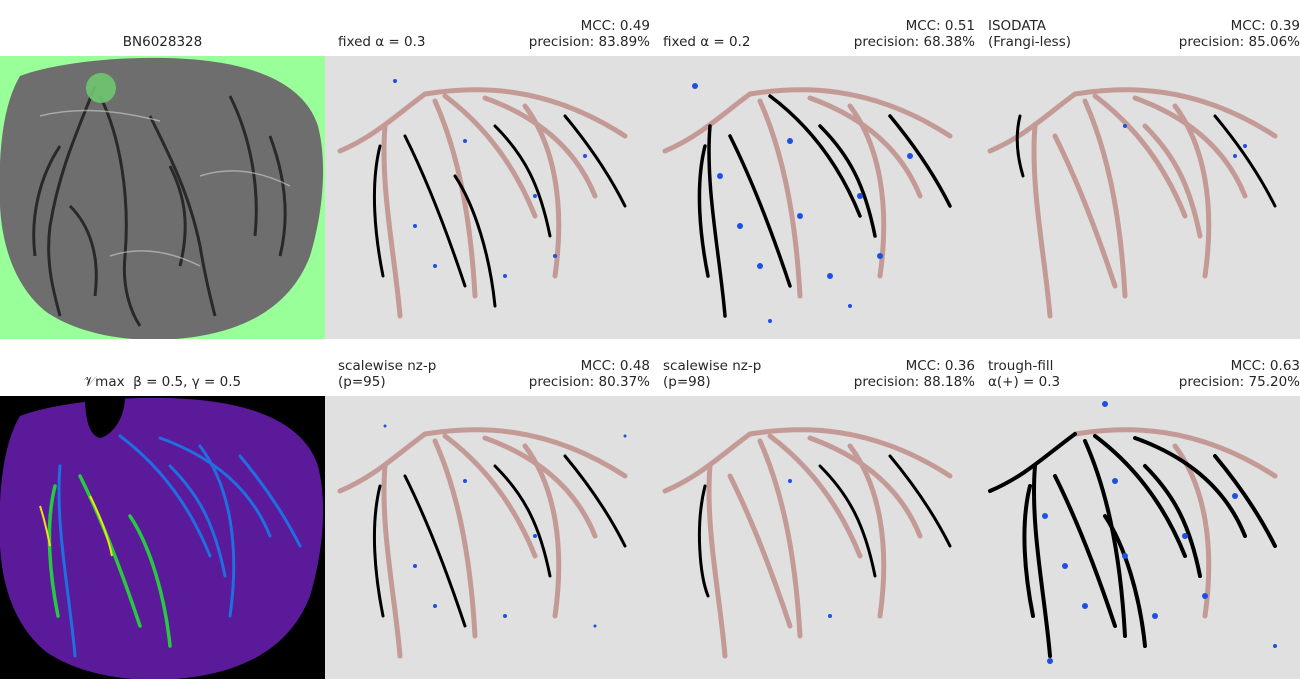 The height and width of the screenshot is (700, 1300). Describe the element at coordinates (687, 382) in the screenshot. I see `panel-title-line2: (p=98)` at that location.